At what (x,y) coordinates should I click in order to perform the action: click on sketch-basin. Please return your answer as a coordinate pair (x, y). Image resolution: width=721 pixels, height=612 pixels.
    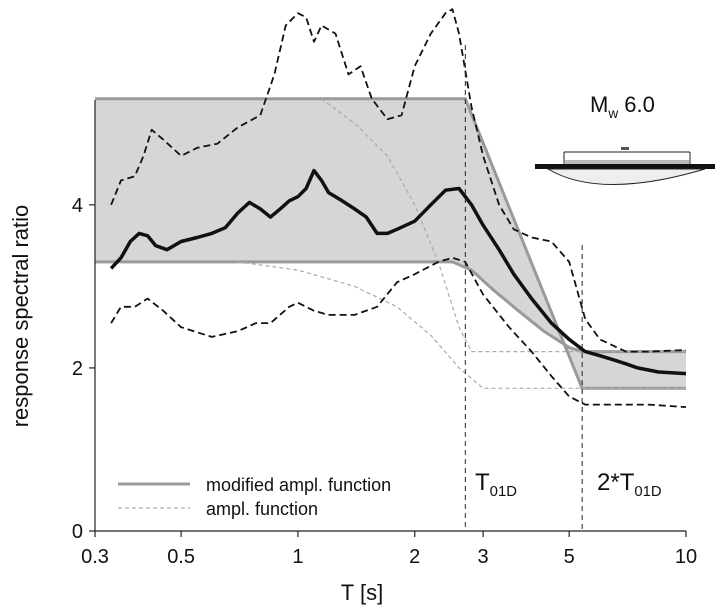
    Looking at the image, I should click on (626, 176).